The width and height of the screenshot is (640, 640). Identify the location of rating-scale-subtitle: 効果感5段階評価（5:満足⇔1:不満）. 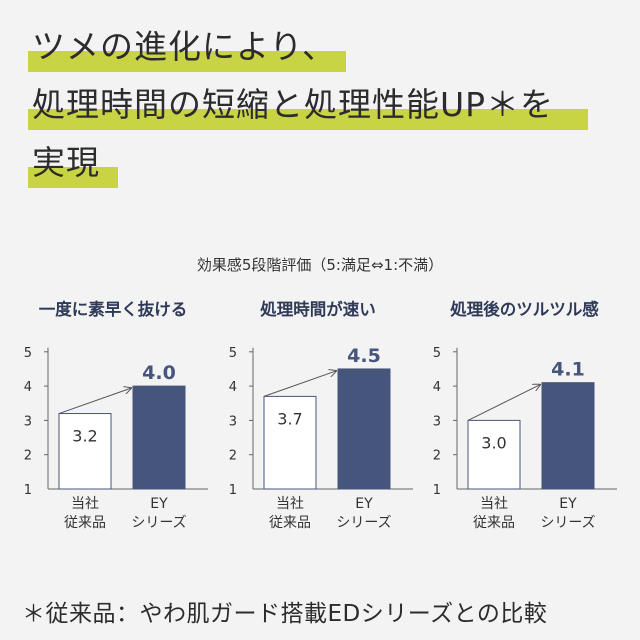
(320, 265).